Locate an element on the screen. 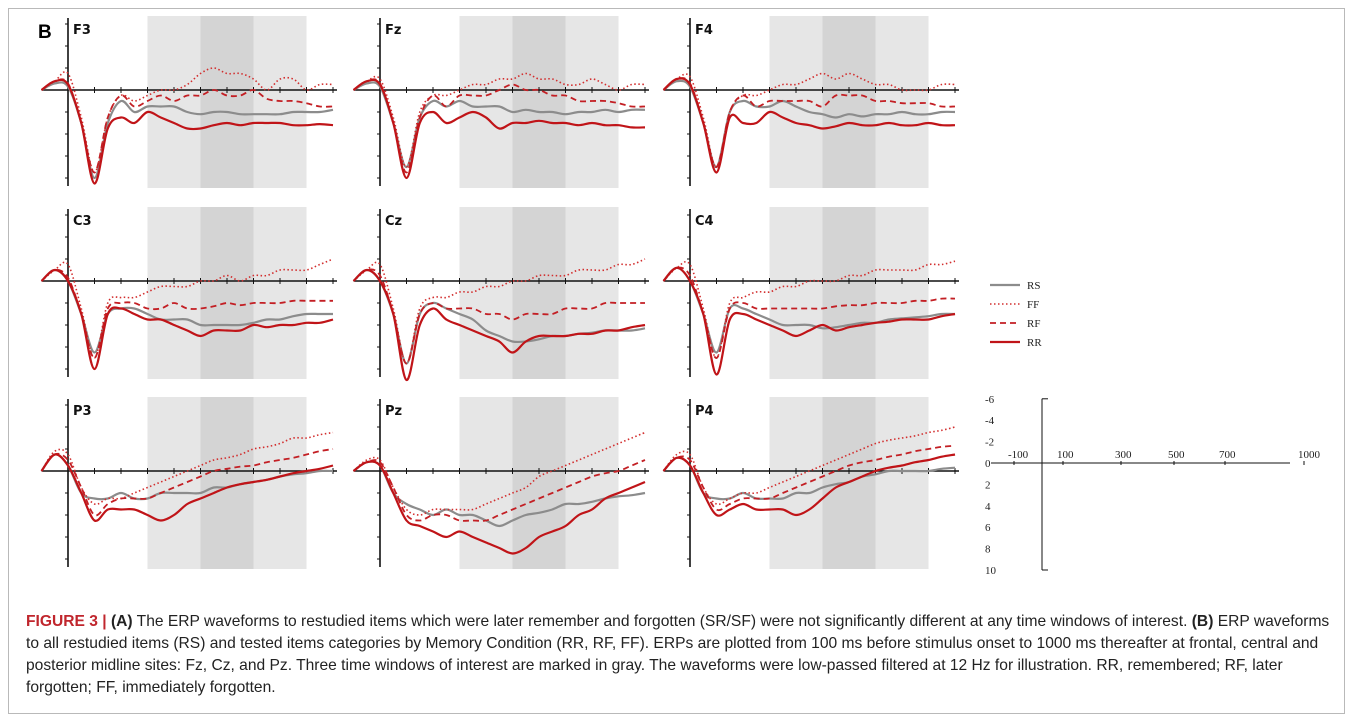 This screenshot has width=1355, height=720. scale-y-tick-label: 8 is located at coordinates (988, 550).